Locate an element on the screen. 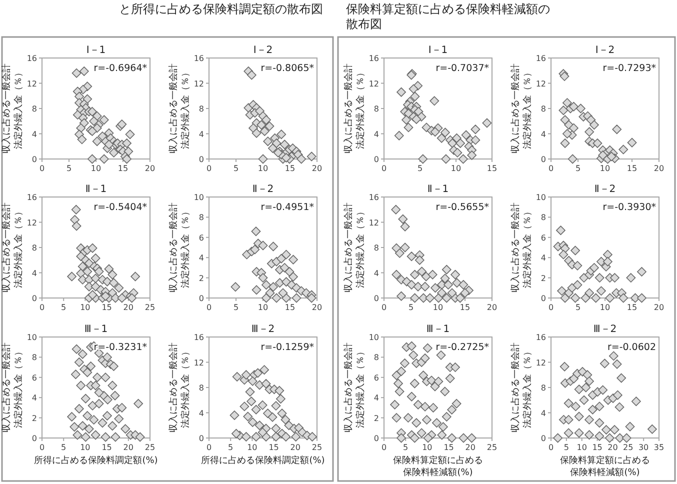 The width and height of the screenshot is (677, 484). annotation: r=-0.6964* is located at coordinates (121, 68).